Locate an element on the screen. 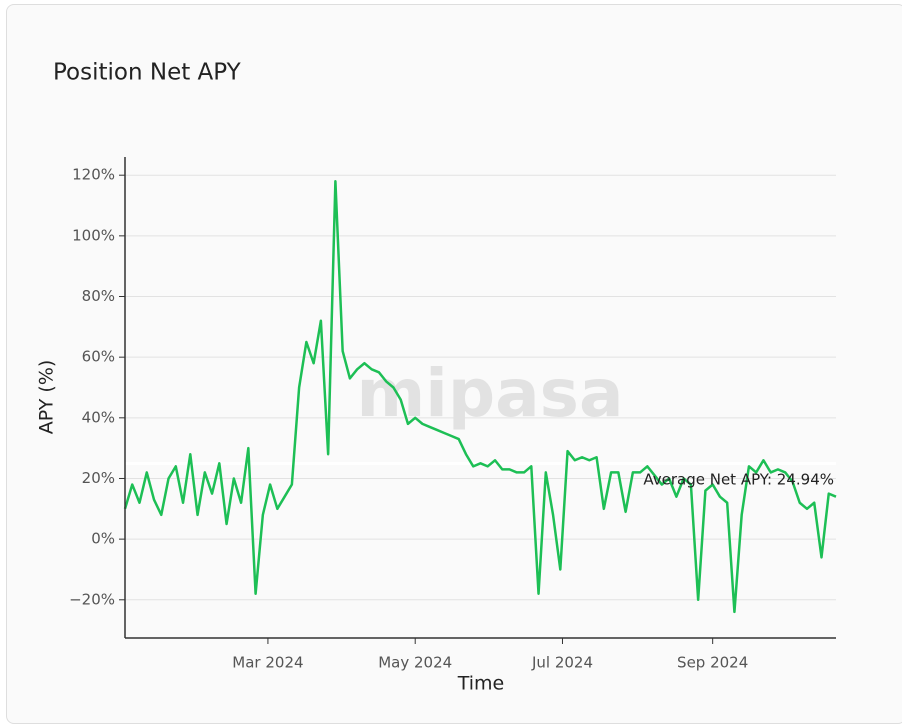 The image size is (902, 724). chart-title: Position Net APY is located at coordinates (147, 73).